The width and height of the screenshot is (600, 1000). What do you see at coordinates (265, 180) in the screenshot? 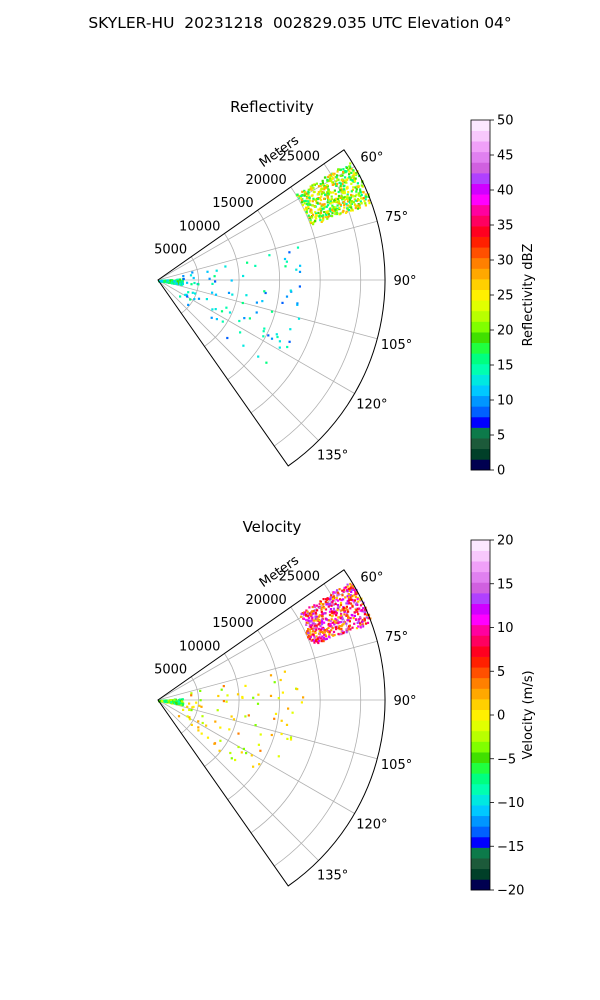
I see `range-tick-label: 20000` at bounding box center [265, 180].